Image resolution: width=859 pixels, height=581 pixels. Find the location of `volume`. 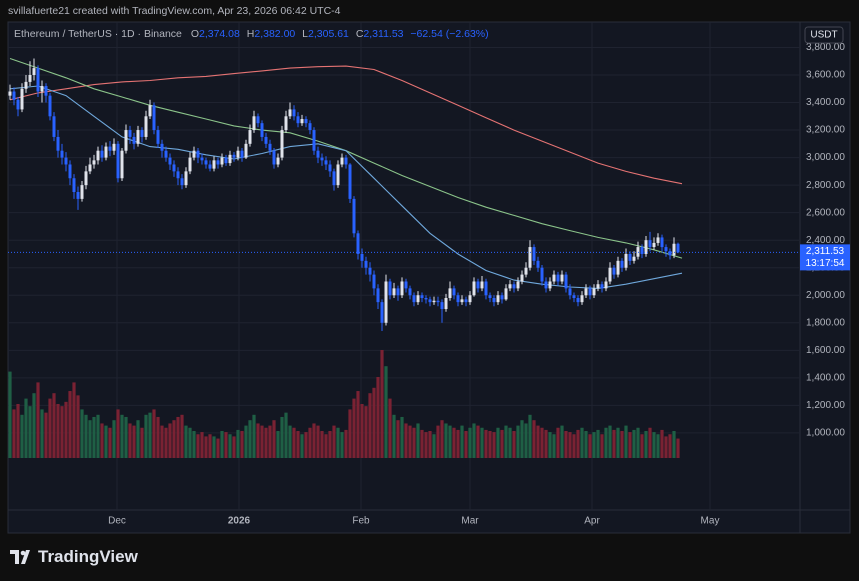

volume is located at coordinates (344, 404).